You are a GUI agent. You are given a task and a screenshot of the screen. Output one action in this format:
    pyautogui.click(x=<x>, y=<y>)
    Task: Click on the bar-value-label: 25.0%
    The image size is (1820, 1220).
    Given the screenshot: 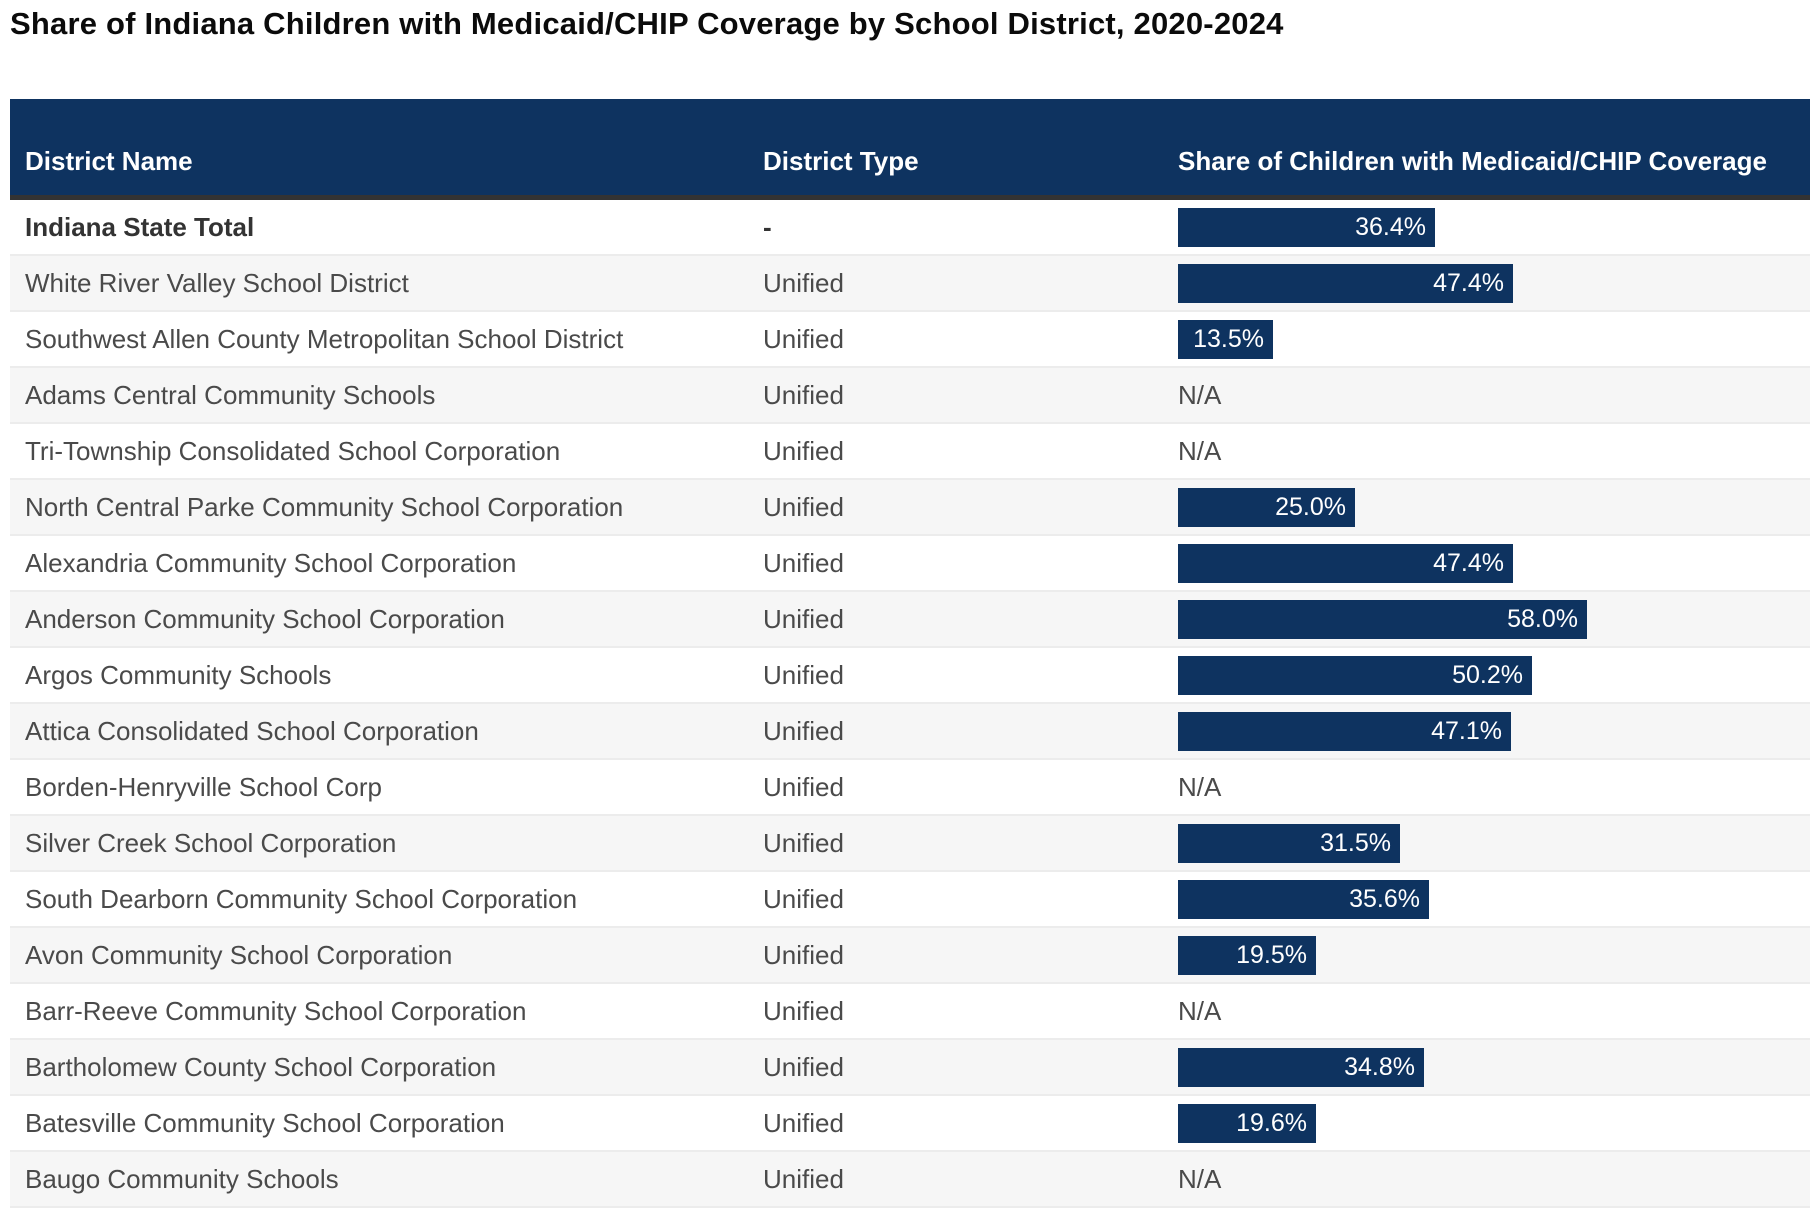 What is the action you would take?
    pyautogui.click(x=1310, y=506)
    